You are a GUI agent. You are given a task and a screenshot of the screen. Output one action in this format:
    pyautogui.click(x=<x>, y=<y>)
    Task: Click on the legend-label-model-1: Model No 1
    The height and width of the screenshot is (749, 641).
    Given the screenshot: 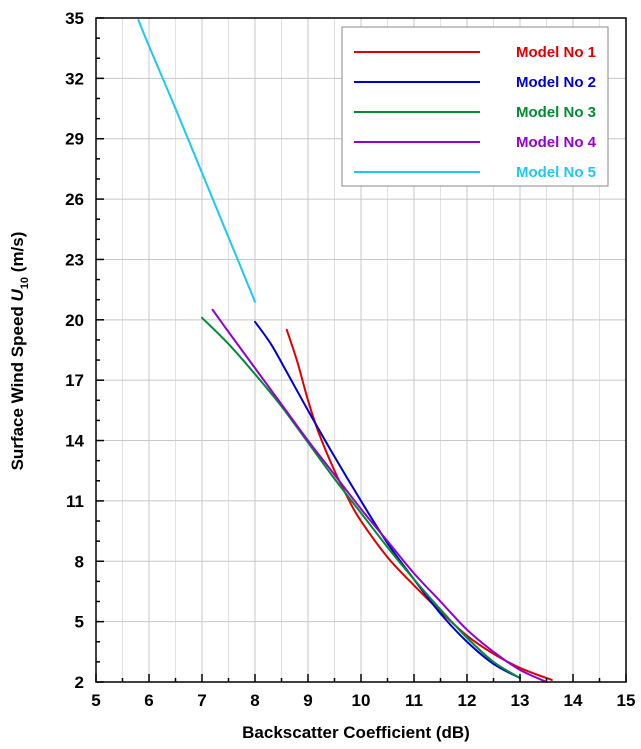 What is the action you would take?
    pyautogui.click(x=556, y=52)
    